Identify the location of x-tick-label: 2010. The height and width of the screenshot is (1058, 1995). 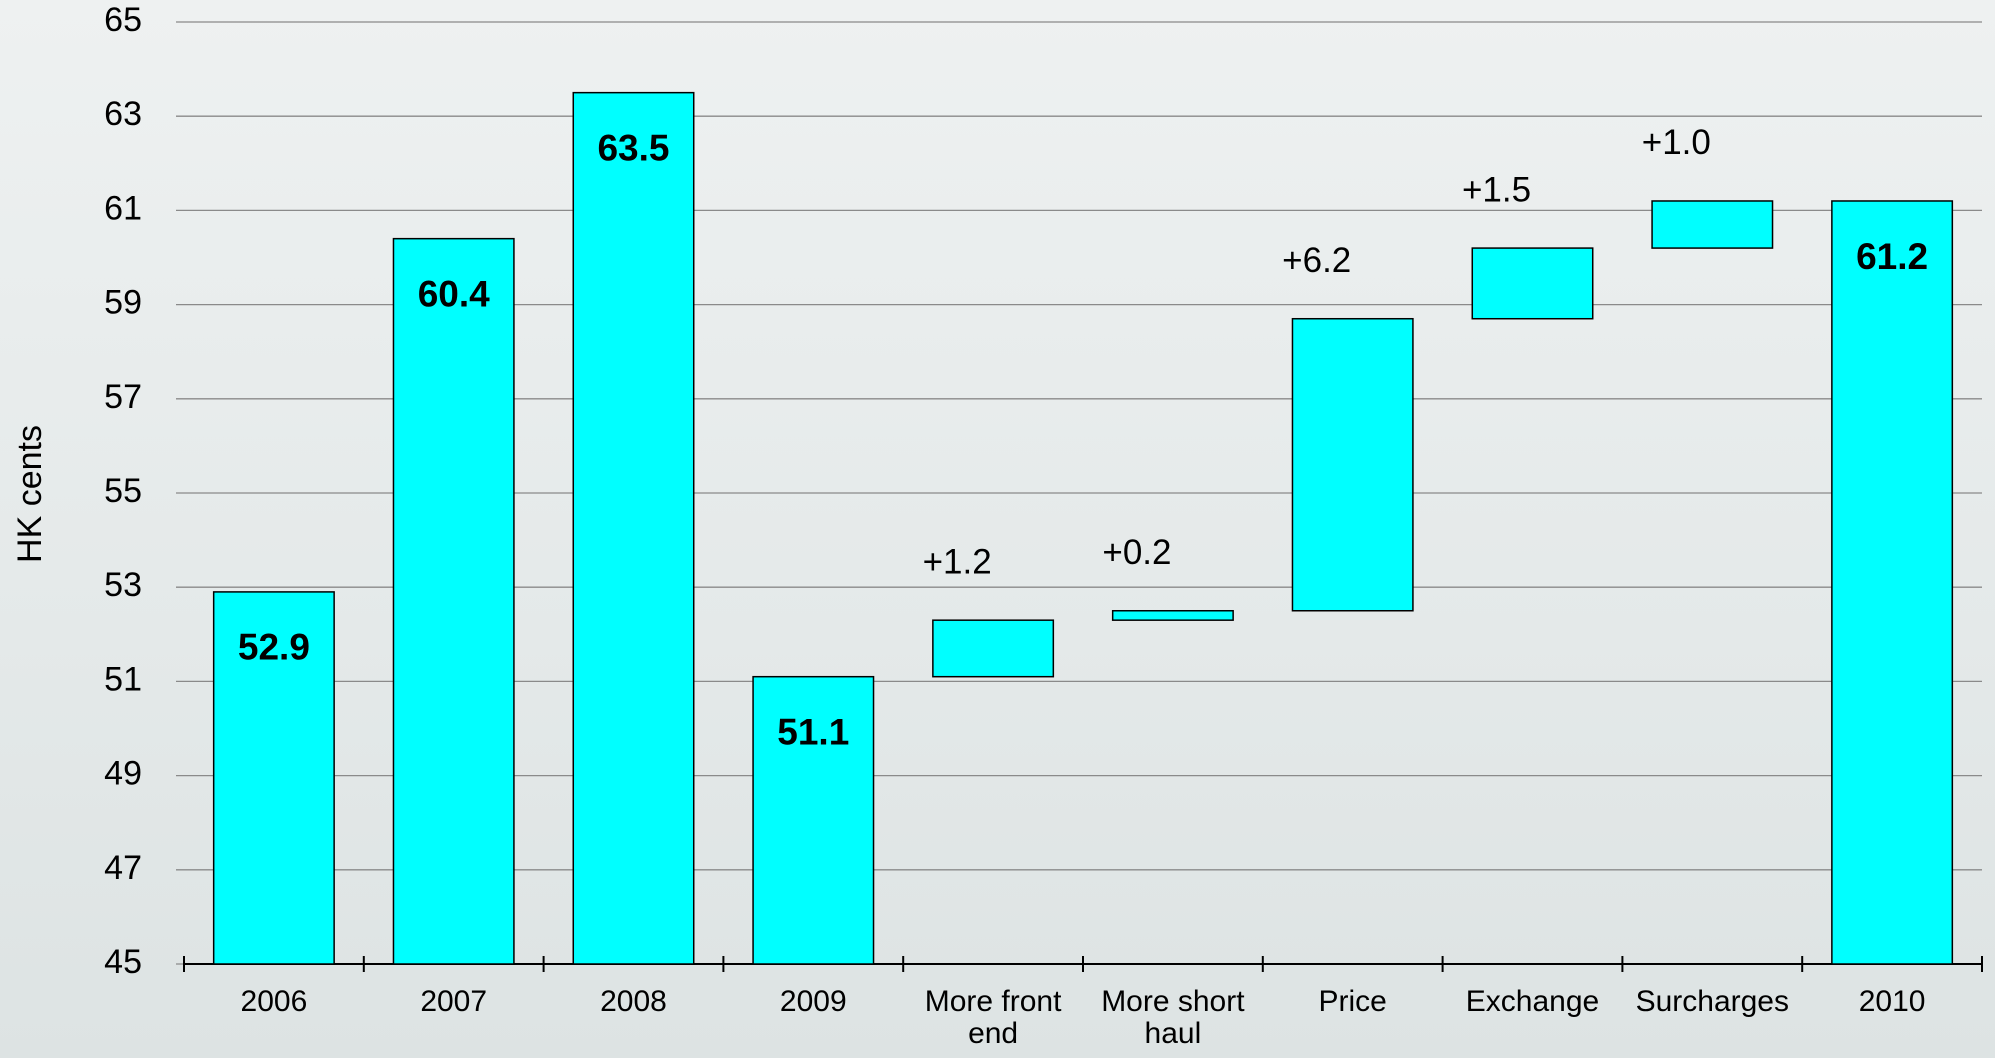
(1892, 1001).